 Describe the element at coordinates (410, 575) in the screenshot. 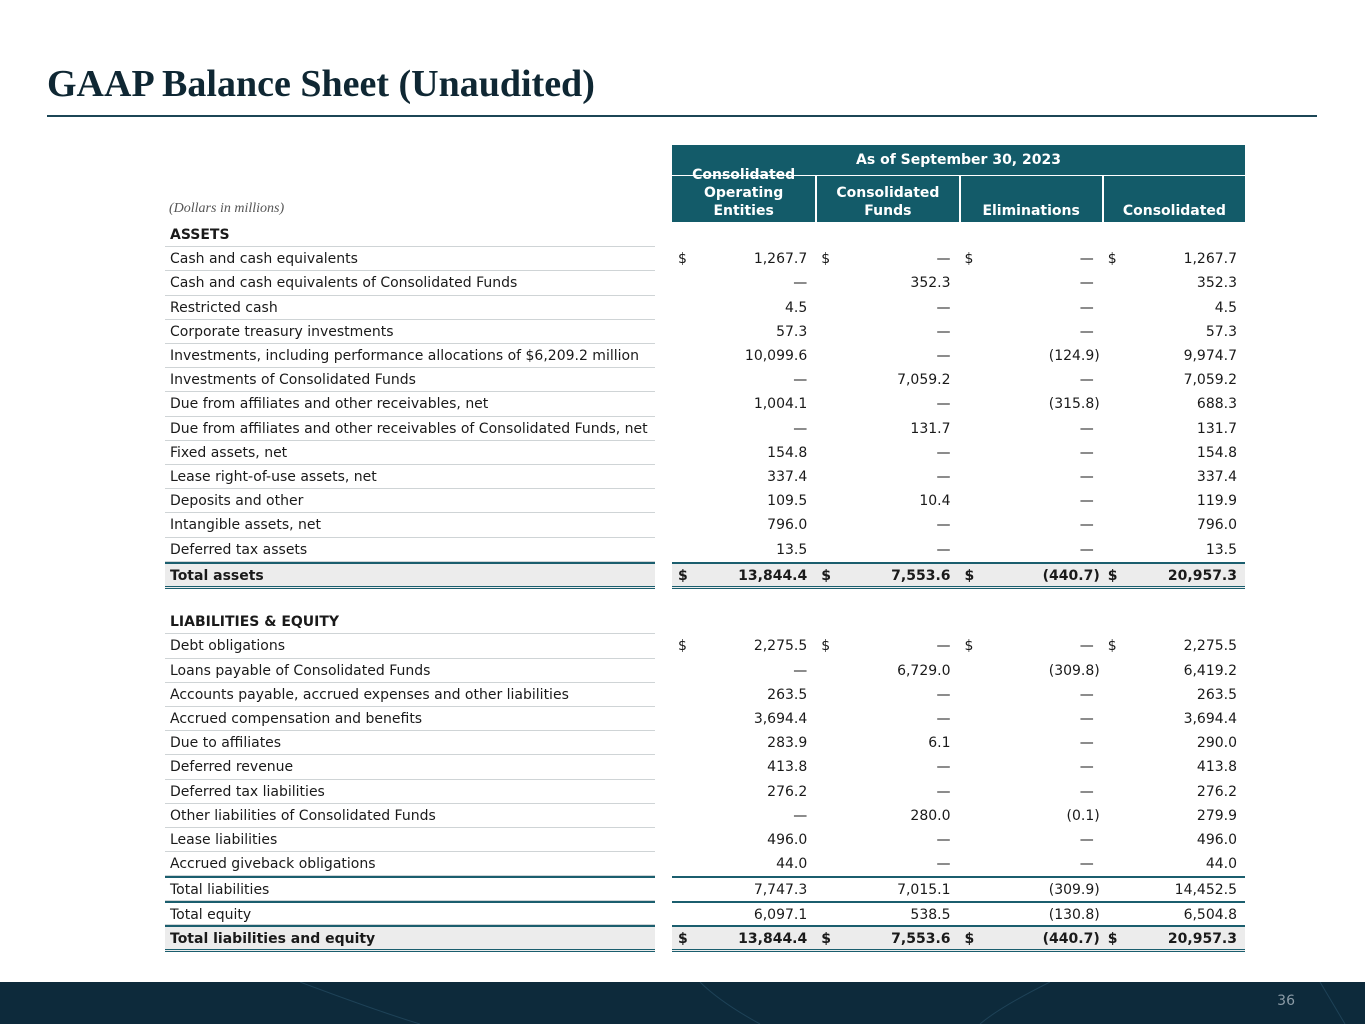

I see `row-label: Total assets` at that location.